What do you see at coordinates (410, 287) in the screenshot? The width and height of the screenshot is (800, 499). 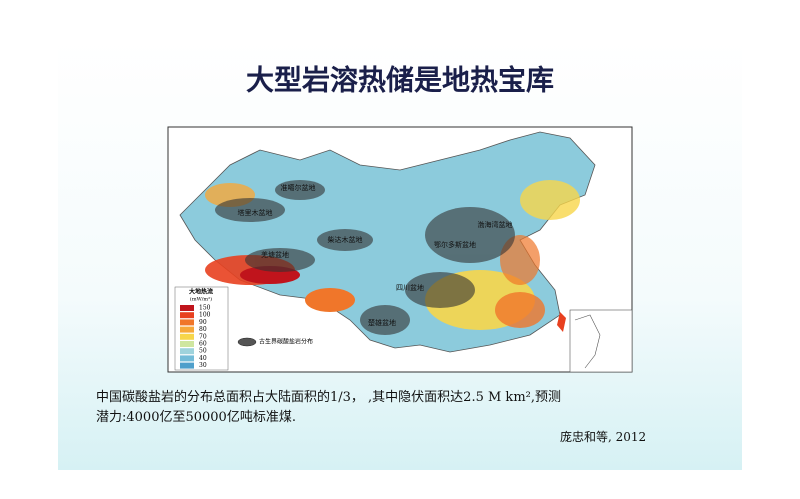 I see `basin-label: 四川盆地` at bounding box center [410, 287].